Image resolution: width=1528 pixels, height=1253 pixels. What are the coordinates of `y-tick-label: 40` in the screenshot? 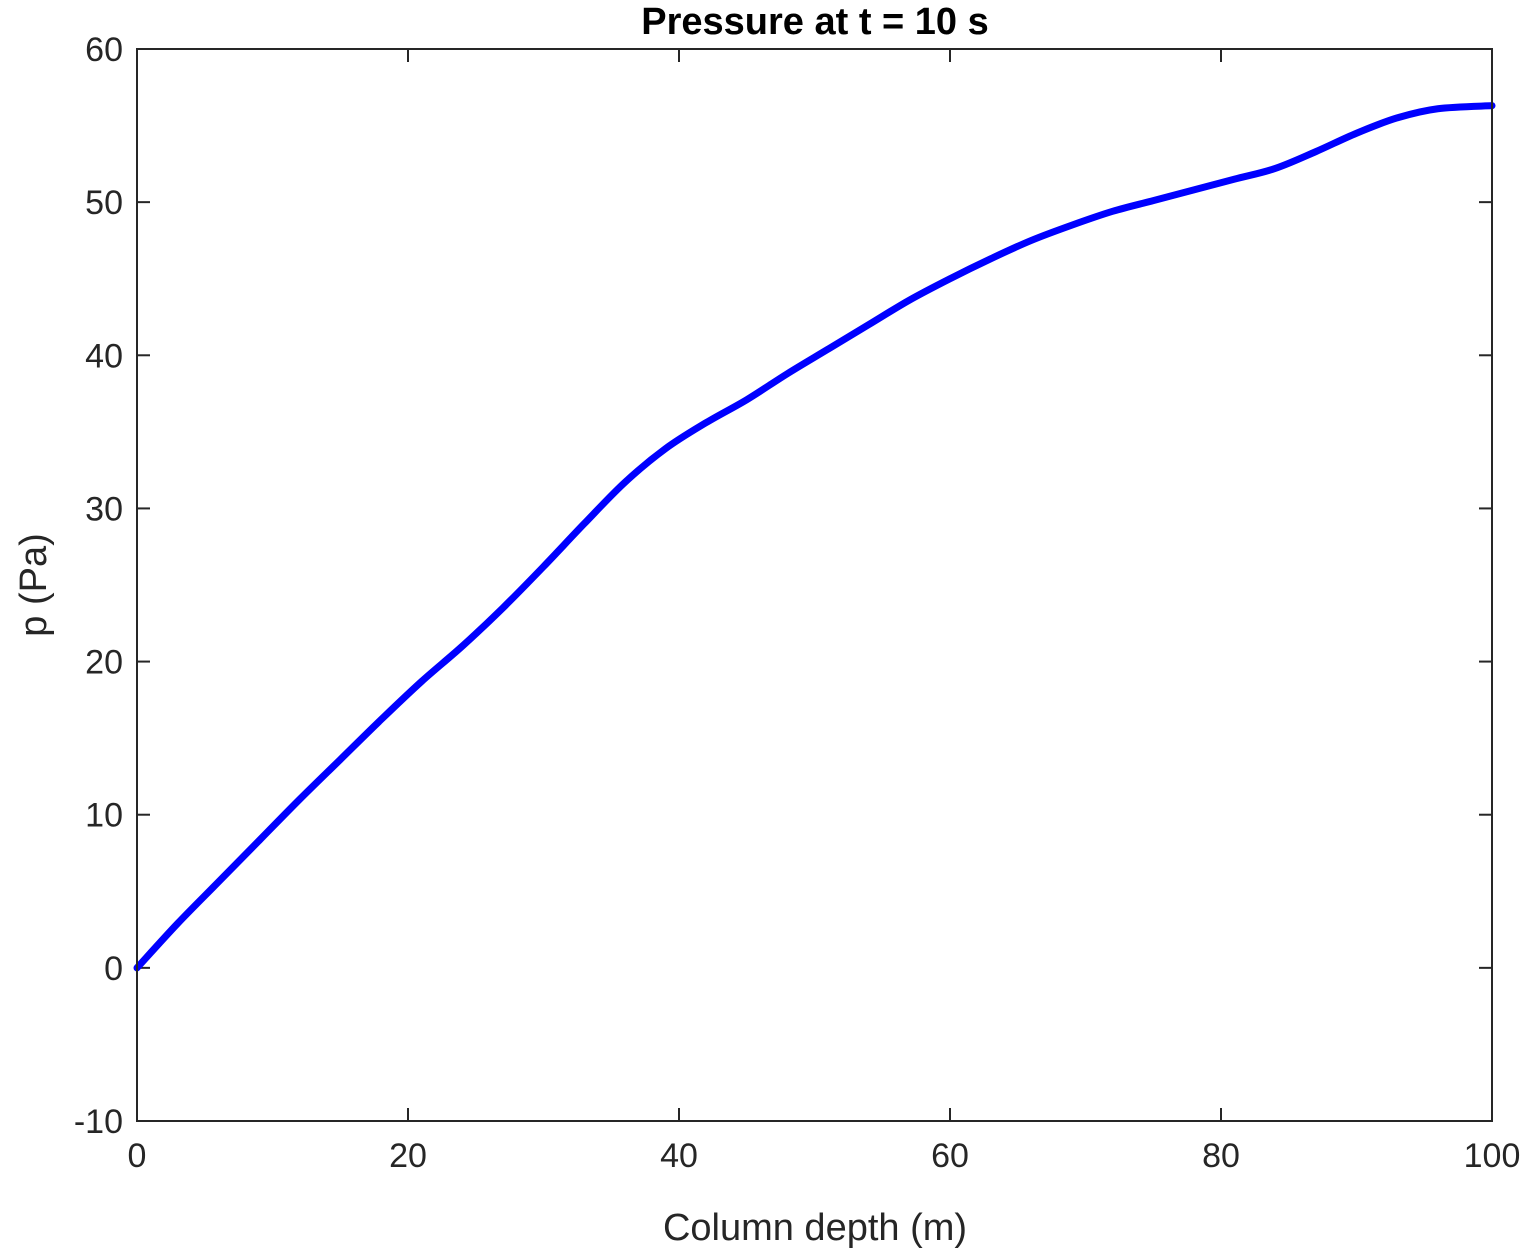 It's located at (104, 356).